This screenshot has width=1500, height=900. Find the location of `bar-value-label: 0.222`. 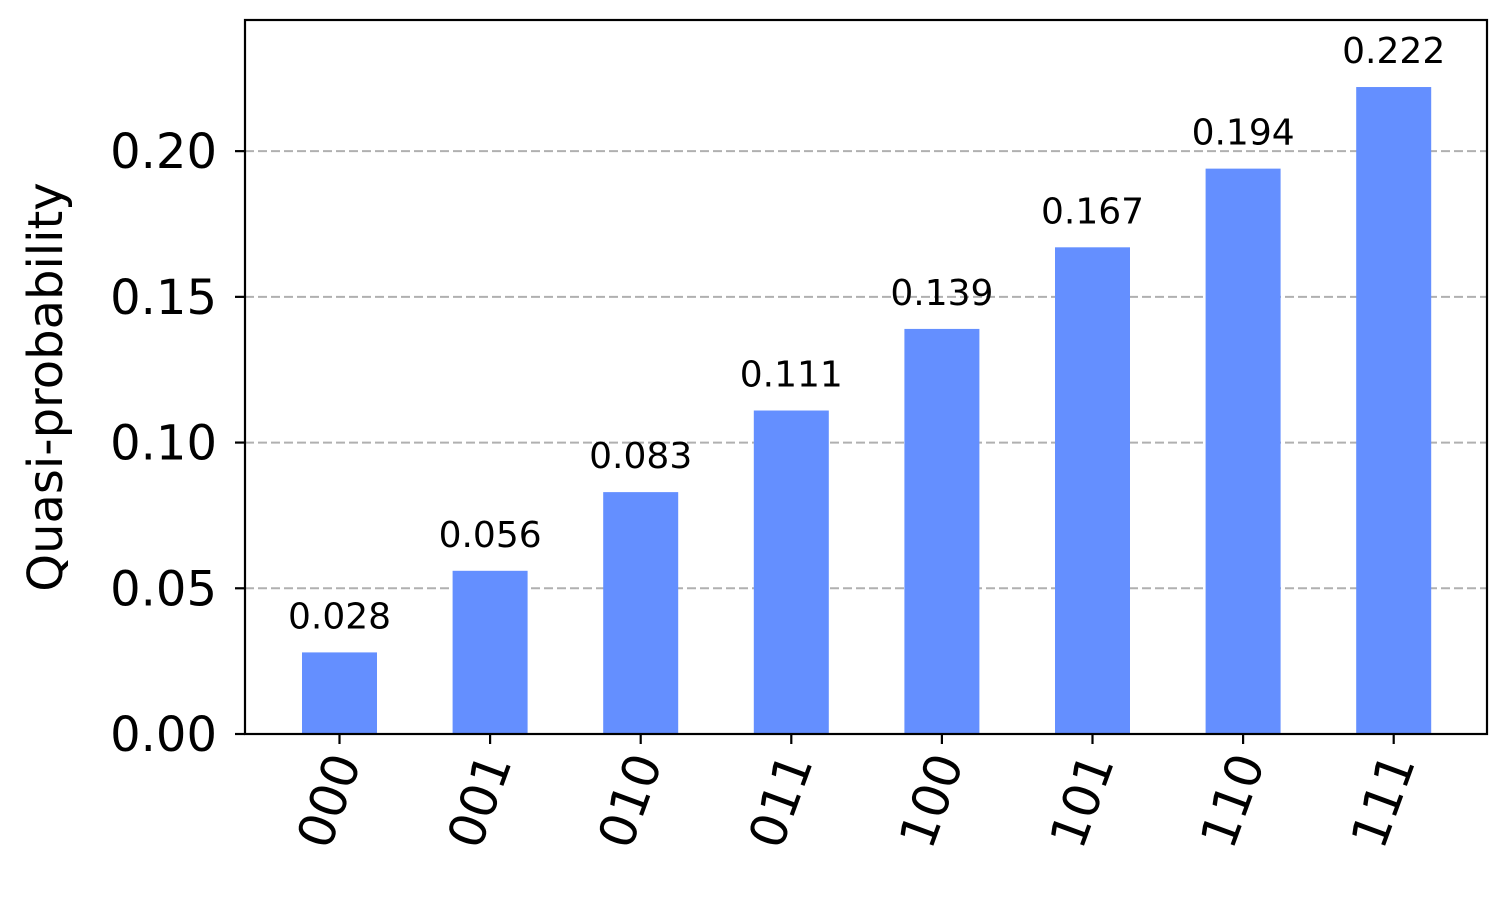

bar-value-label: 0.222 is located at coordinates (1393, 51).